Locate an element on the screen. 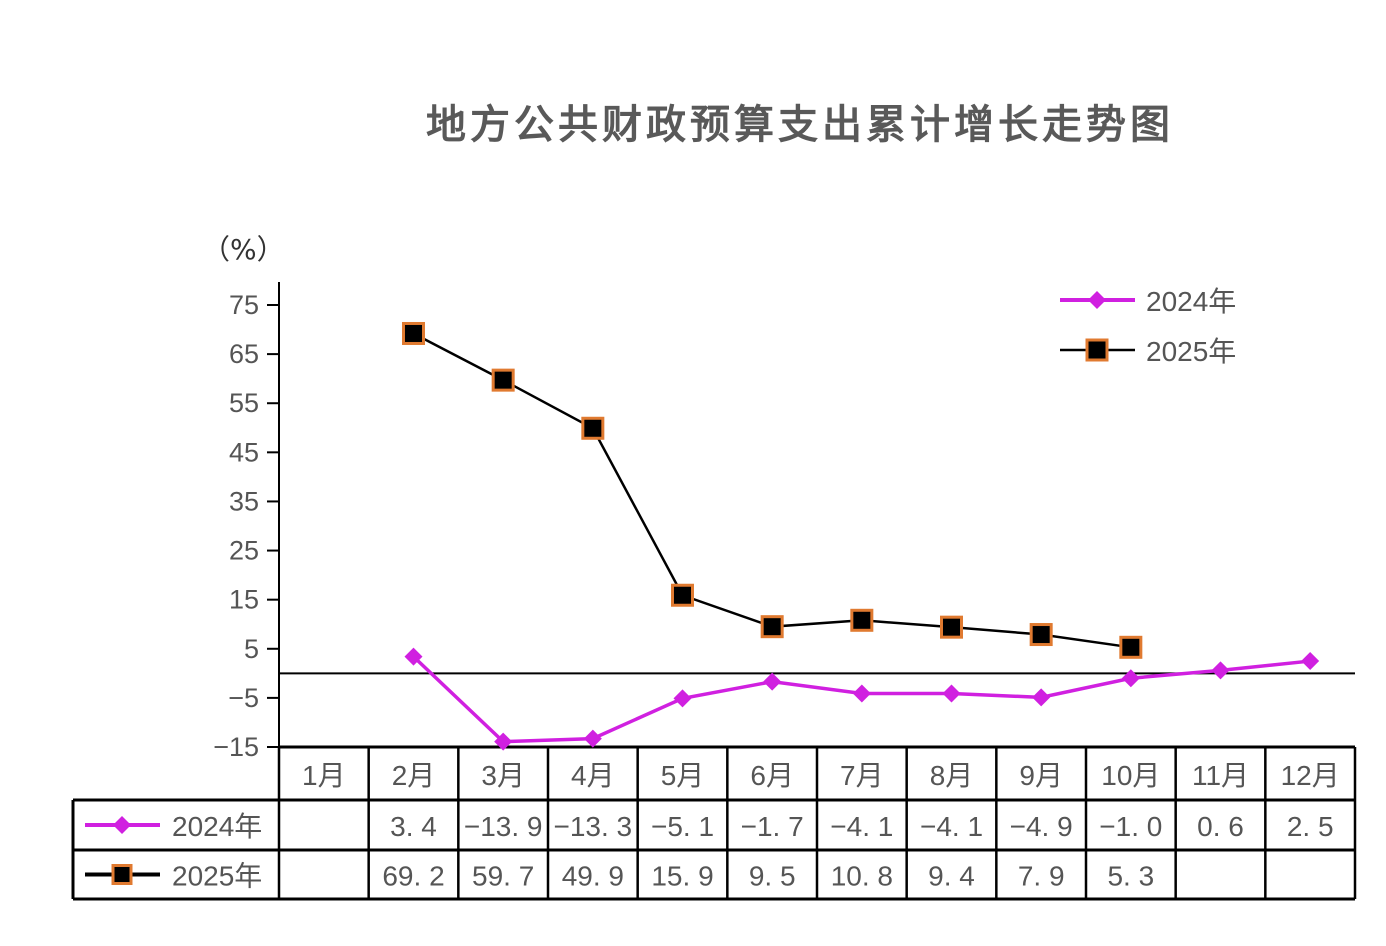  table-series-label: 2025年 is located at coordinates (217, 876).